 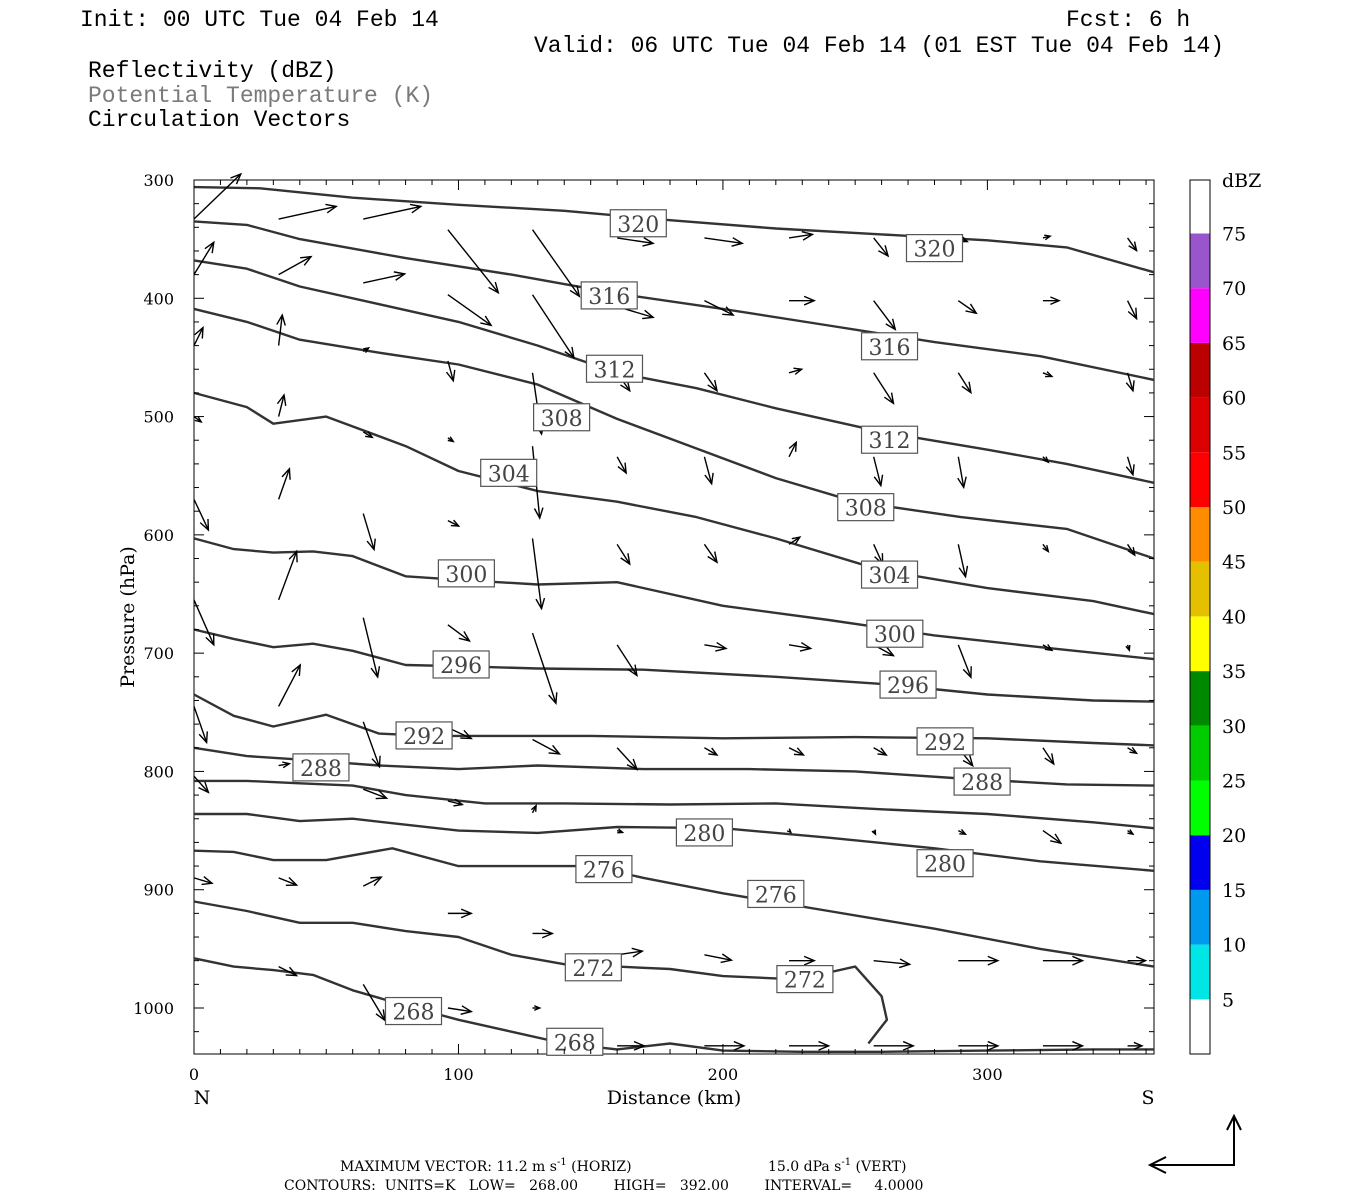 What do you see at coordinates (1217, 617) in the screenshot?
I see `colorbar: 5 10 15 20 25 30 35 40 45 50 55 60 65 70 75` at bounding box center [1217, 617].